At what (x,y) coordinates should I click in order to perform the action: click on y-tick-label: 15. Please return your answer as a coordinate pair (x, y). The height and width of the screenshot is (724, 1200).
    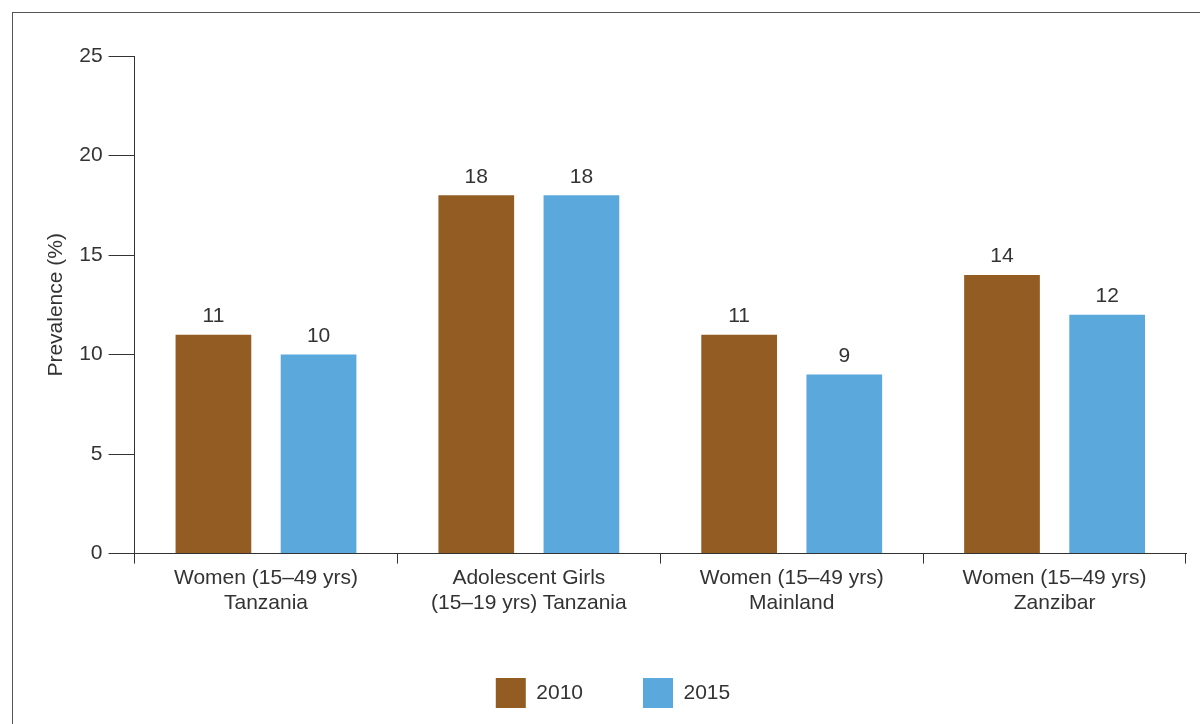
    Looking at the image, I should click on (91, 253).